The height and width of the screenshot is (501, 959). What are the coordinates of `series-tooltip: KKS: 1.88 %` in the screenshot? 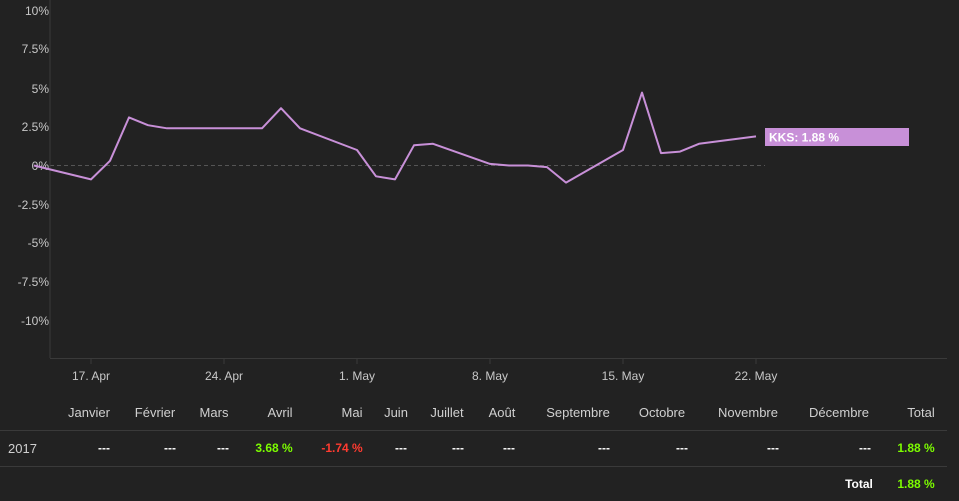 It's located at (837, 137).